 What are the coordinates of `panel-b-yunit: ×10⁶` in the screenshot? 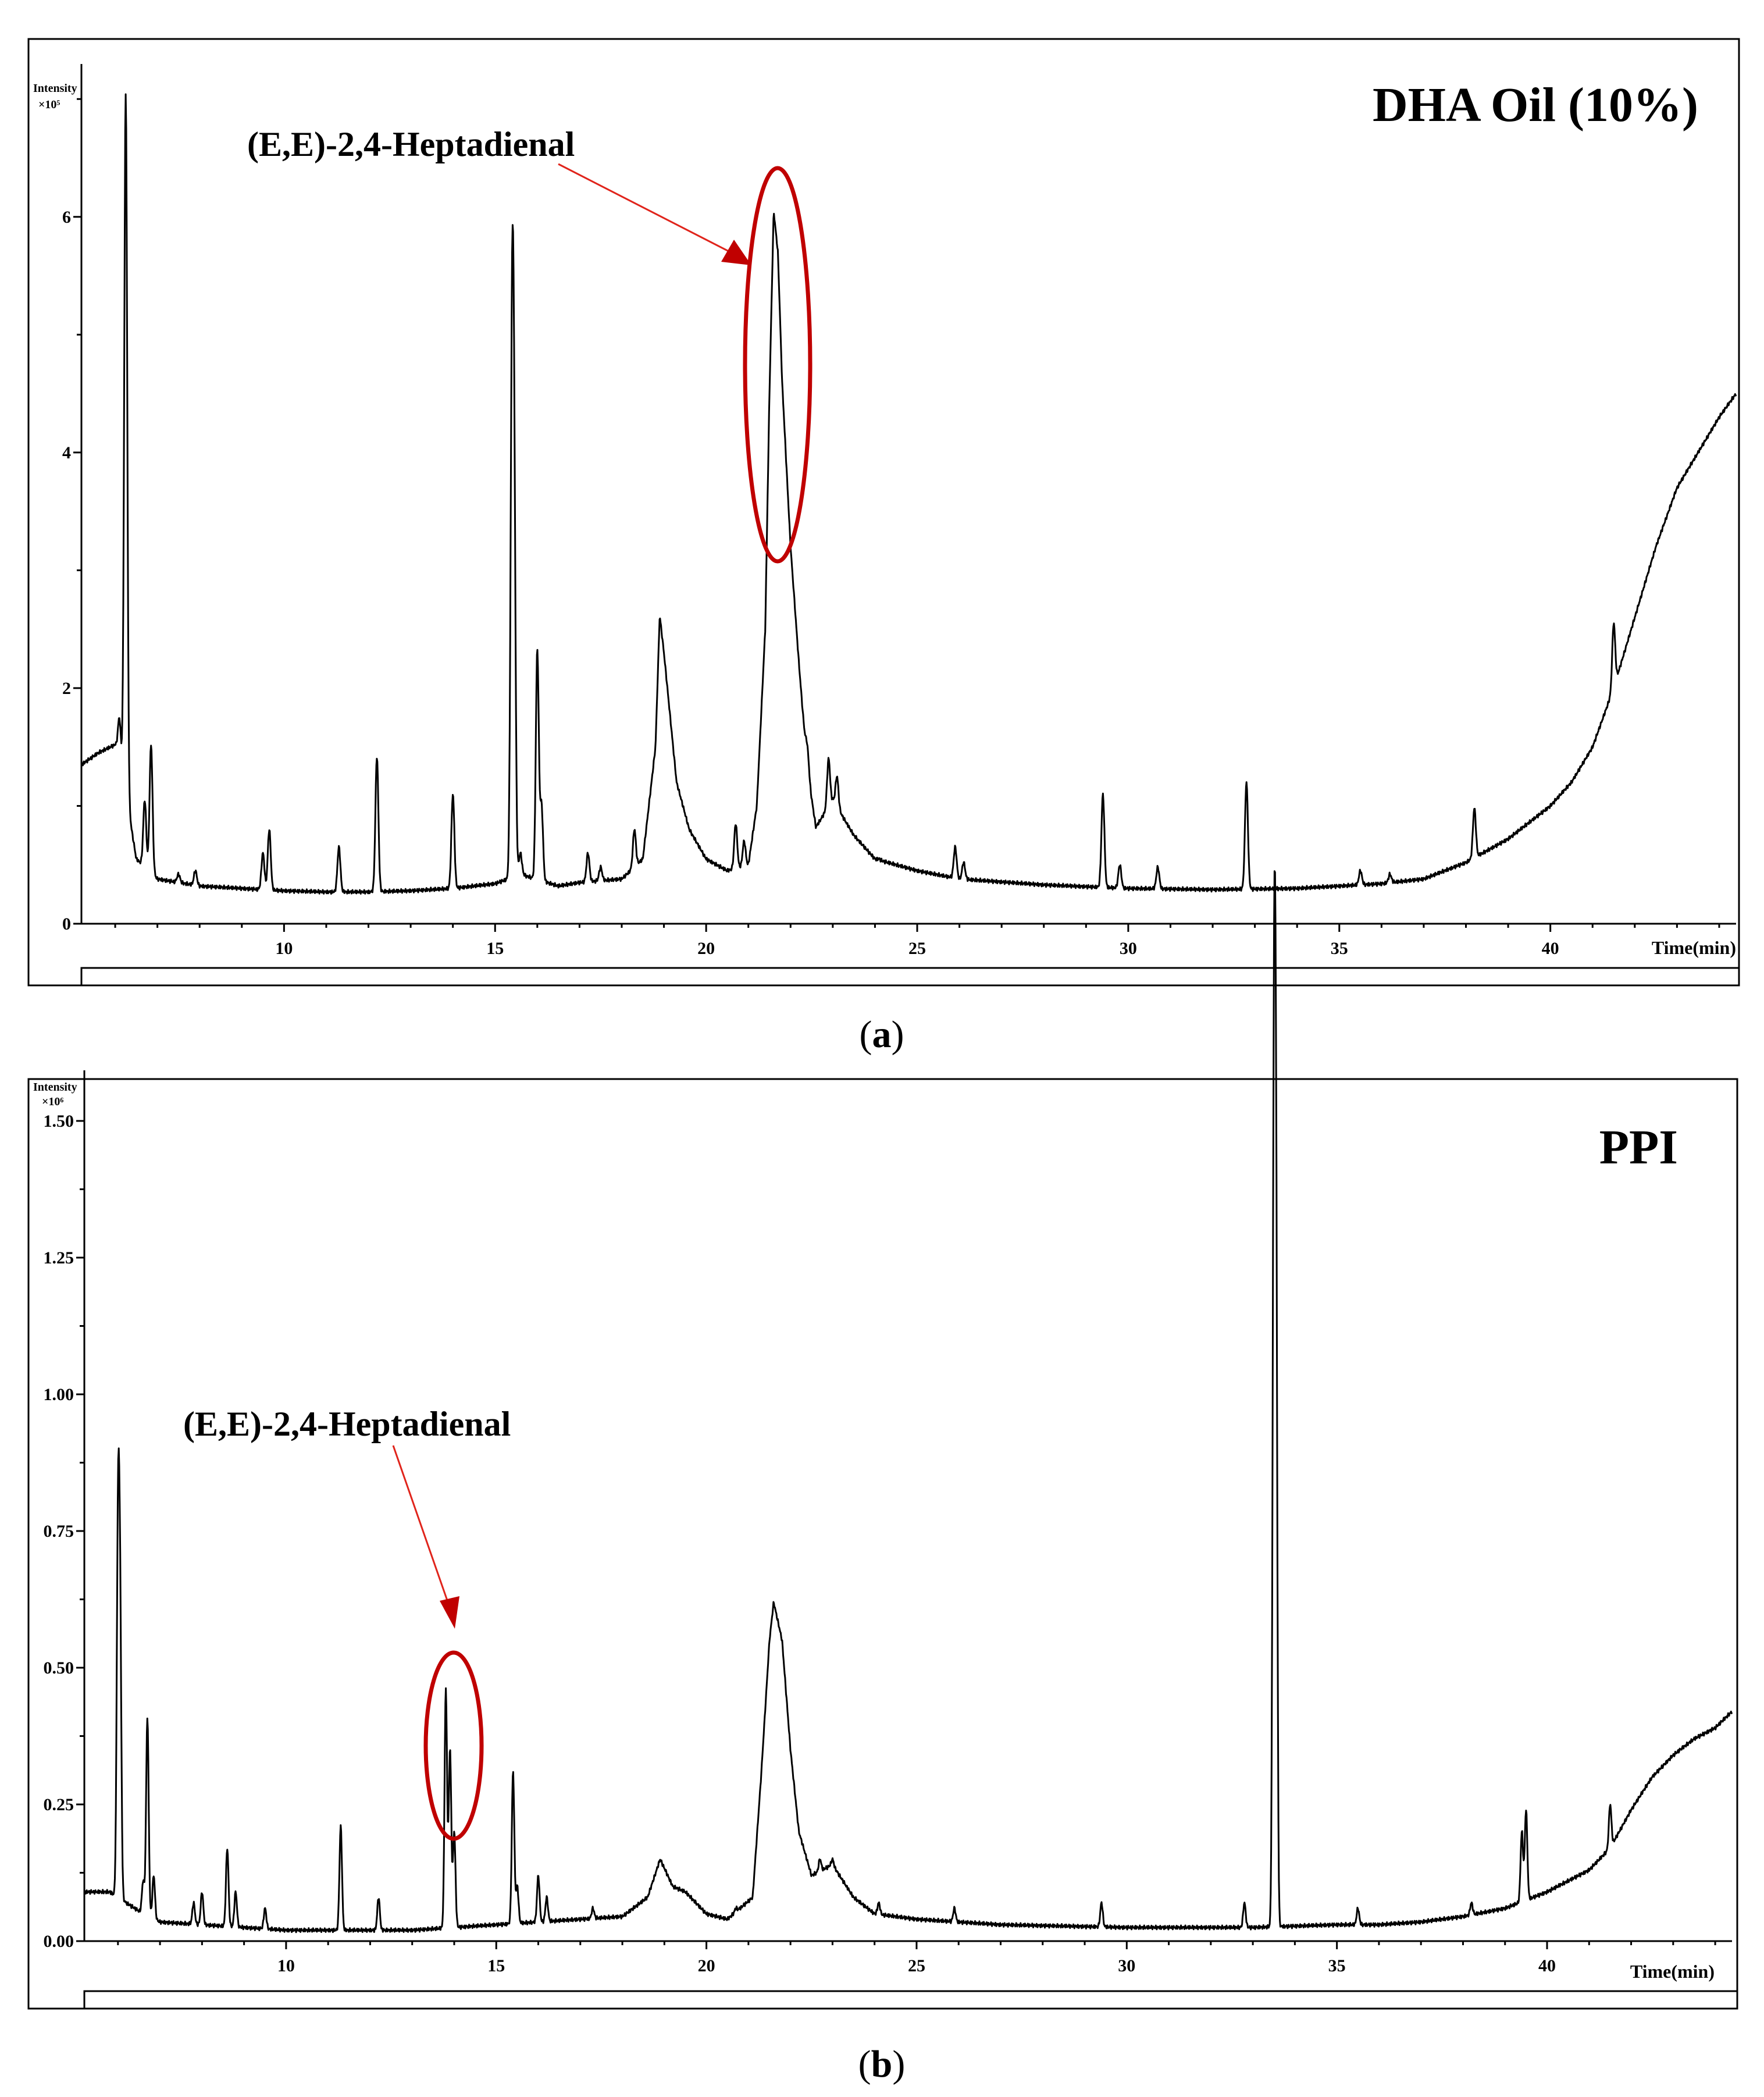 It's located at (53, 1101).